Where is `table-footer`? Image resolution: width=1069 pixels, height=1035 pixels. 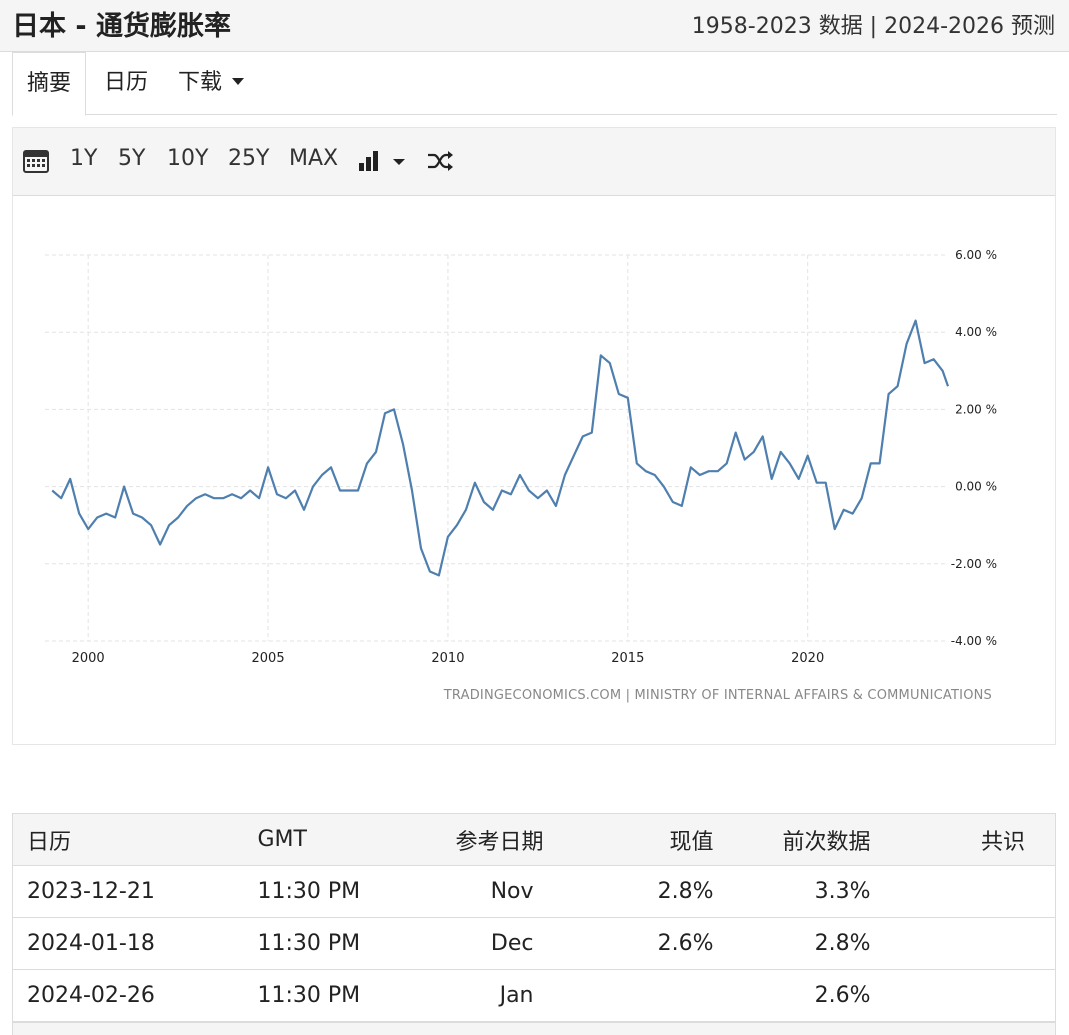
table-footer is located at coordinates (534, 1028).